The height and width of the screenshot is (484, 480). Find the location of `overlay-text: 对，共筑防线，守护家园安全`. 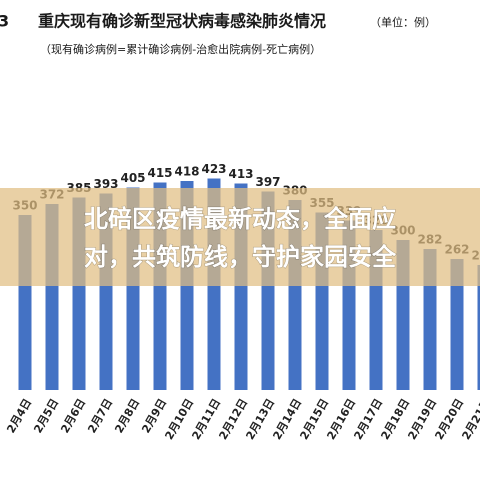

overlay-text: 对，共筑防线，守护家园安全 is located at coordinates (240, 257).